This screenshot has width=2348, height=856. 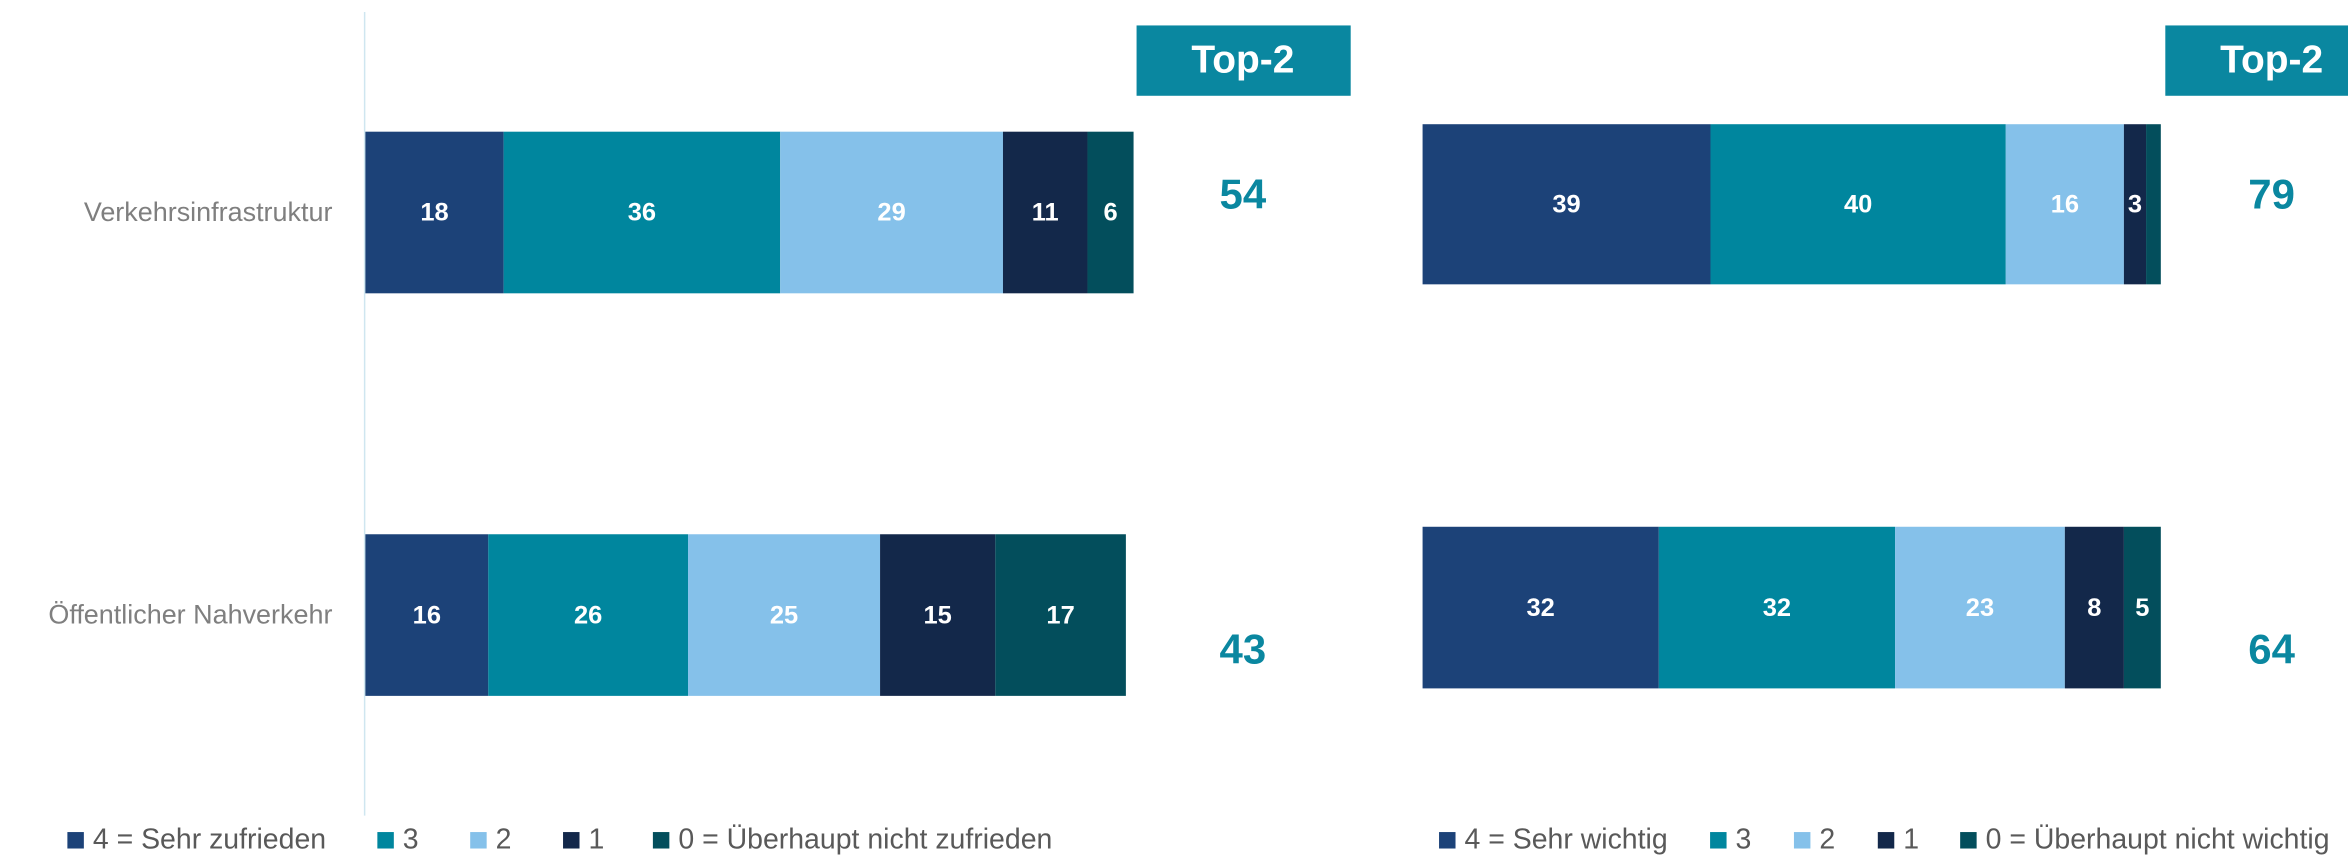 I want to click on value-label: 40, so click(x=1858, y=204).